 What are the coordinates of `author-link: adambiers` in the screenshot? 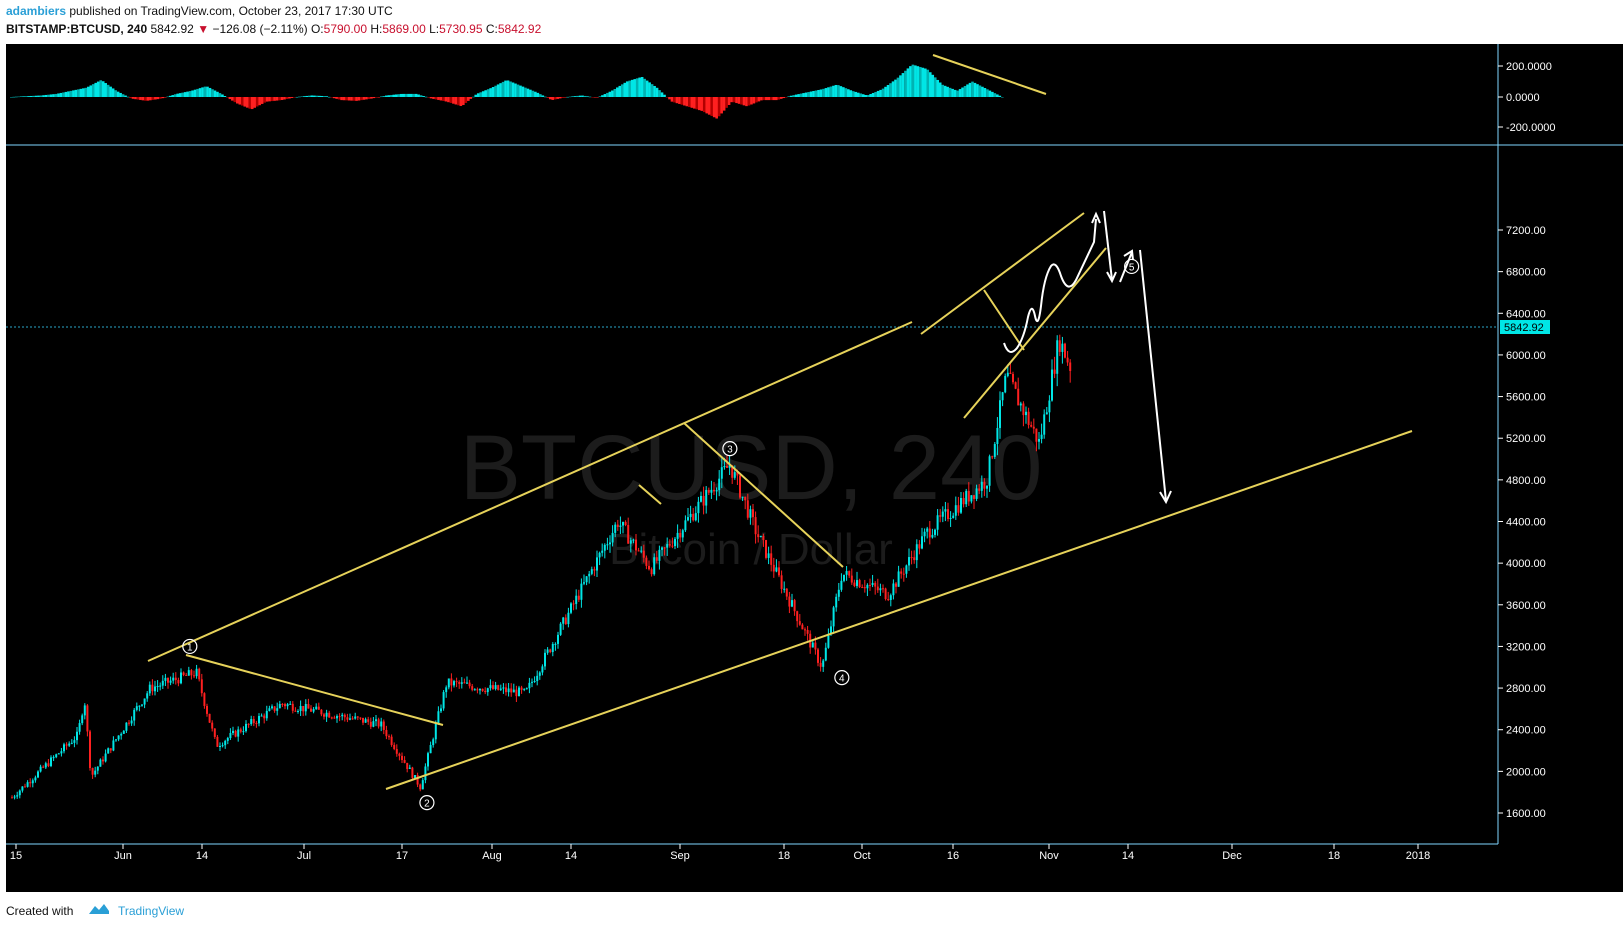 It's located at (36, 11).